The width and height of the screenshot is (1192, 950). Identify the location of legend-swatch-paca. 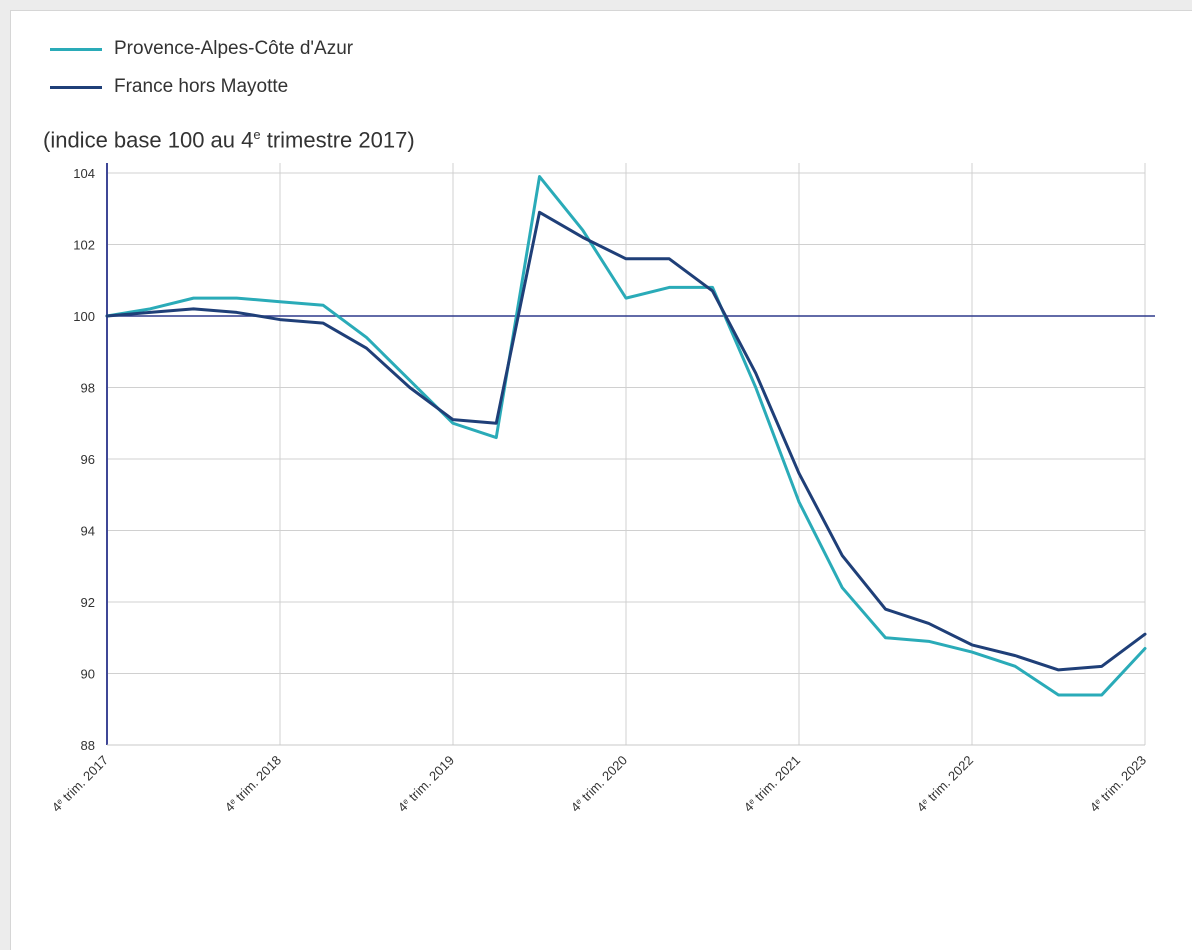
(76, 49).